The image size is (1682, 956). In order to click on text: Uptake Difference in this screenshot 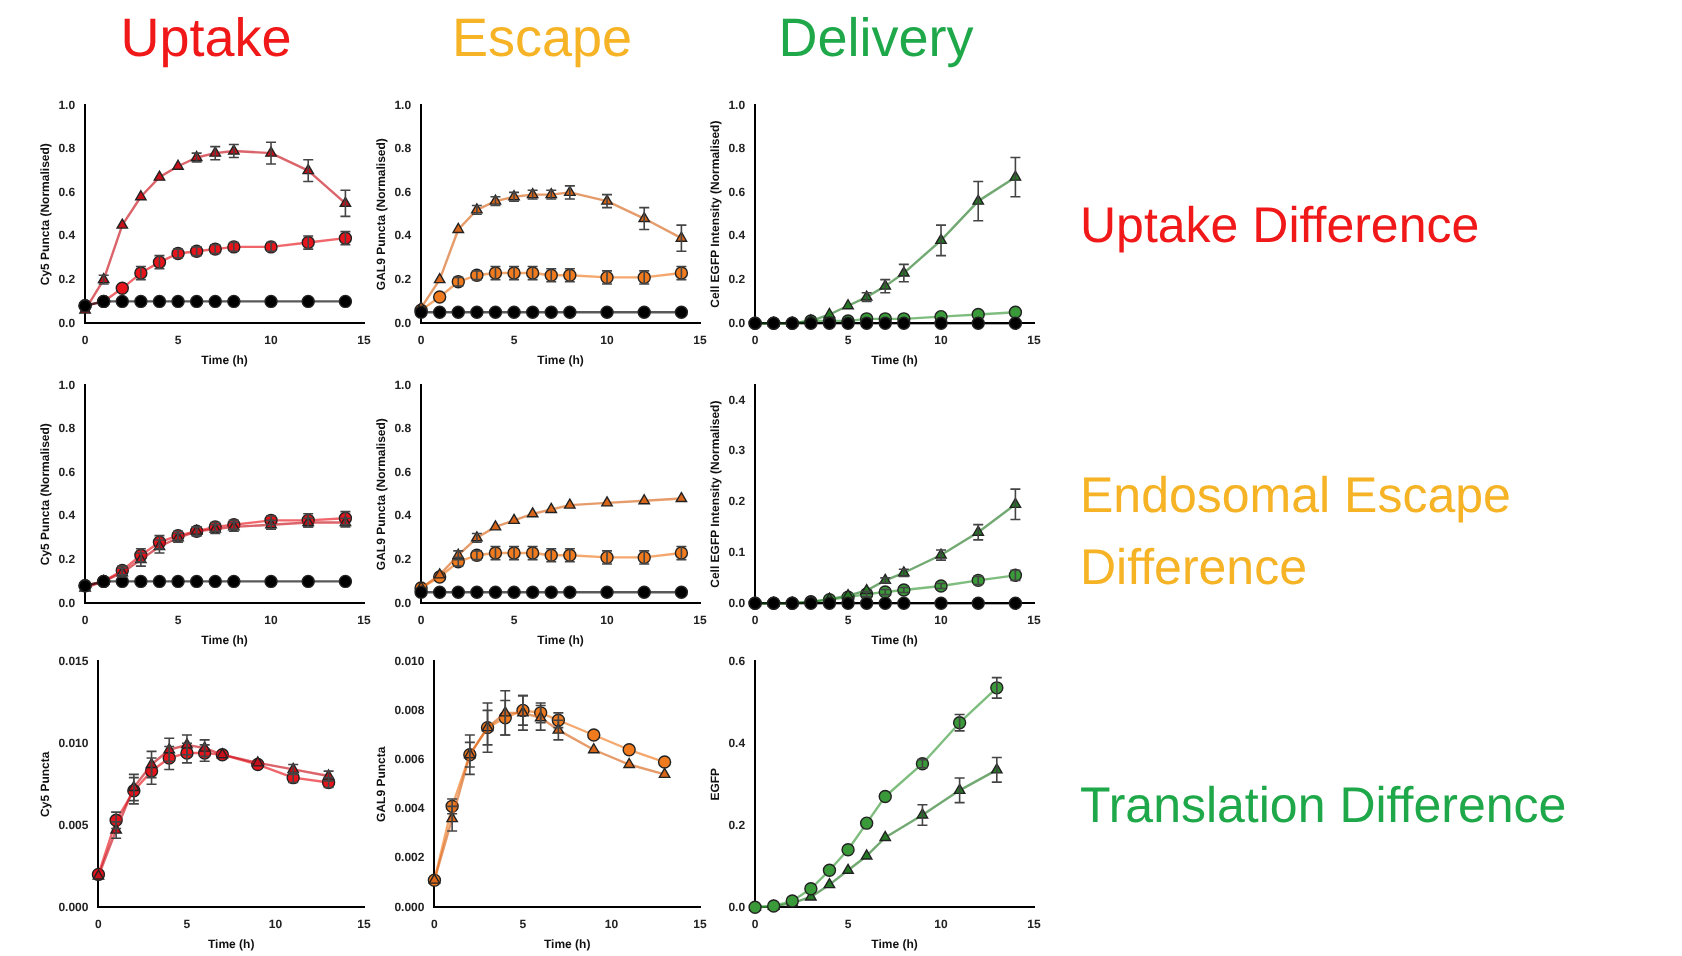, I will do `click(1281, 227)`.